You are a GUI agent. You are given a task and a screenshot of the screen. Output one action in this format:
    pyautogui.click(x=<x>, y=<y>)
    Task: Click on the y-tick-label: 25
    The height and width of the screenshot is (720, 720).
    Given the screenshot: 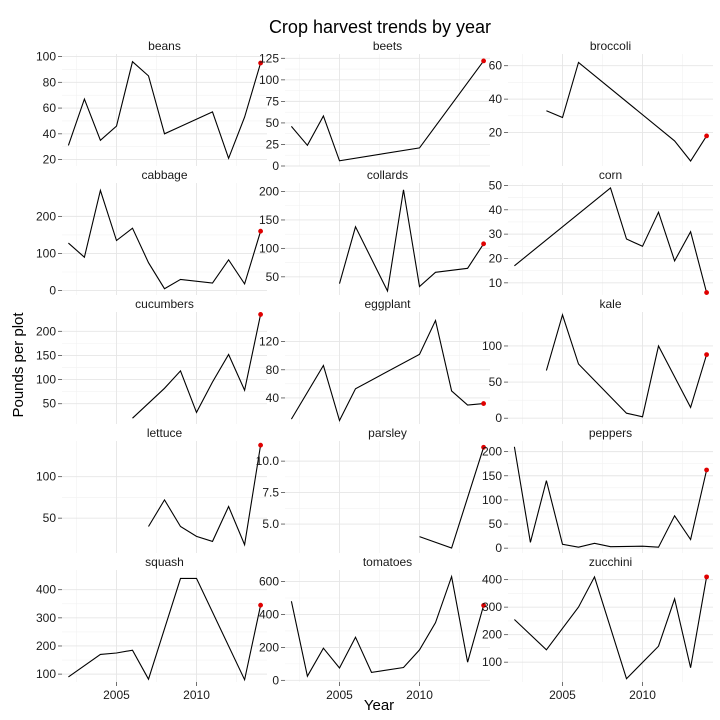 What is the action you would take?
    pyautogui.click(x=273, y=144)
    